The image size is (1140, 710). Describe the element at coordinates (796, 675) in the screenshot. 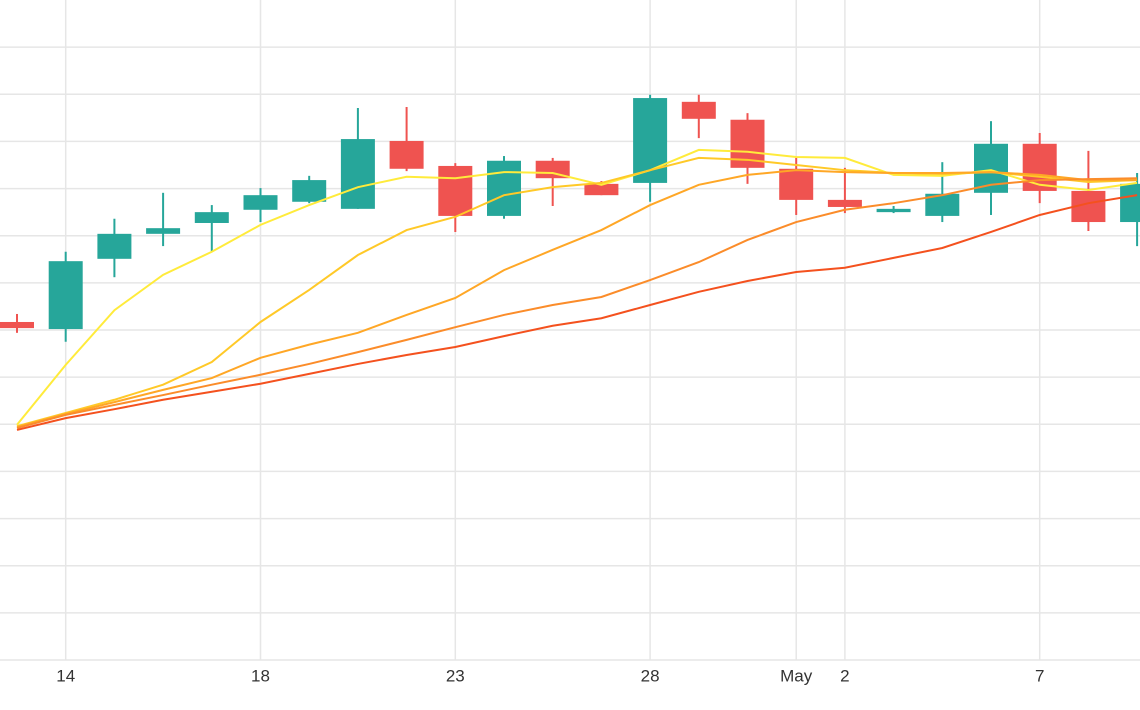

I see `x-tick-label: May` at that location.